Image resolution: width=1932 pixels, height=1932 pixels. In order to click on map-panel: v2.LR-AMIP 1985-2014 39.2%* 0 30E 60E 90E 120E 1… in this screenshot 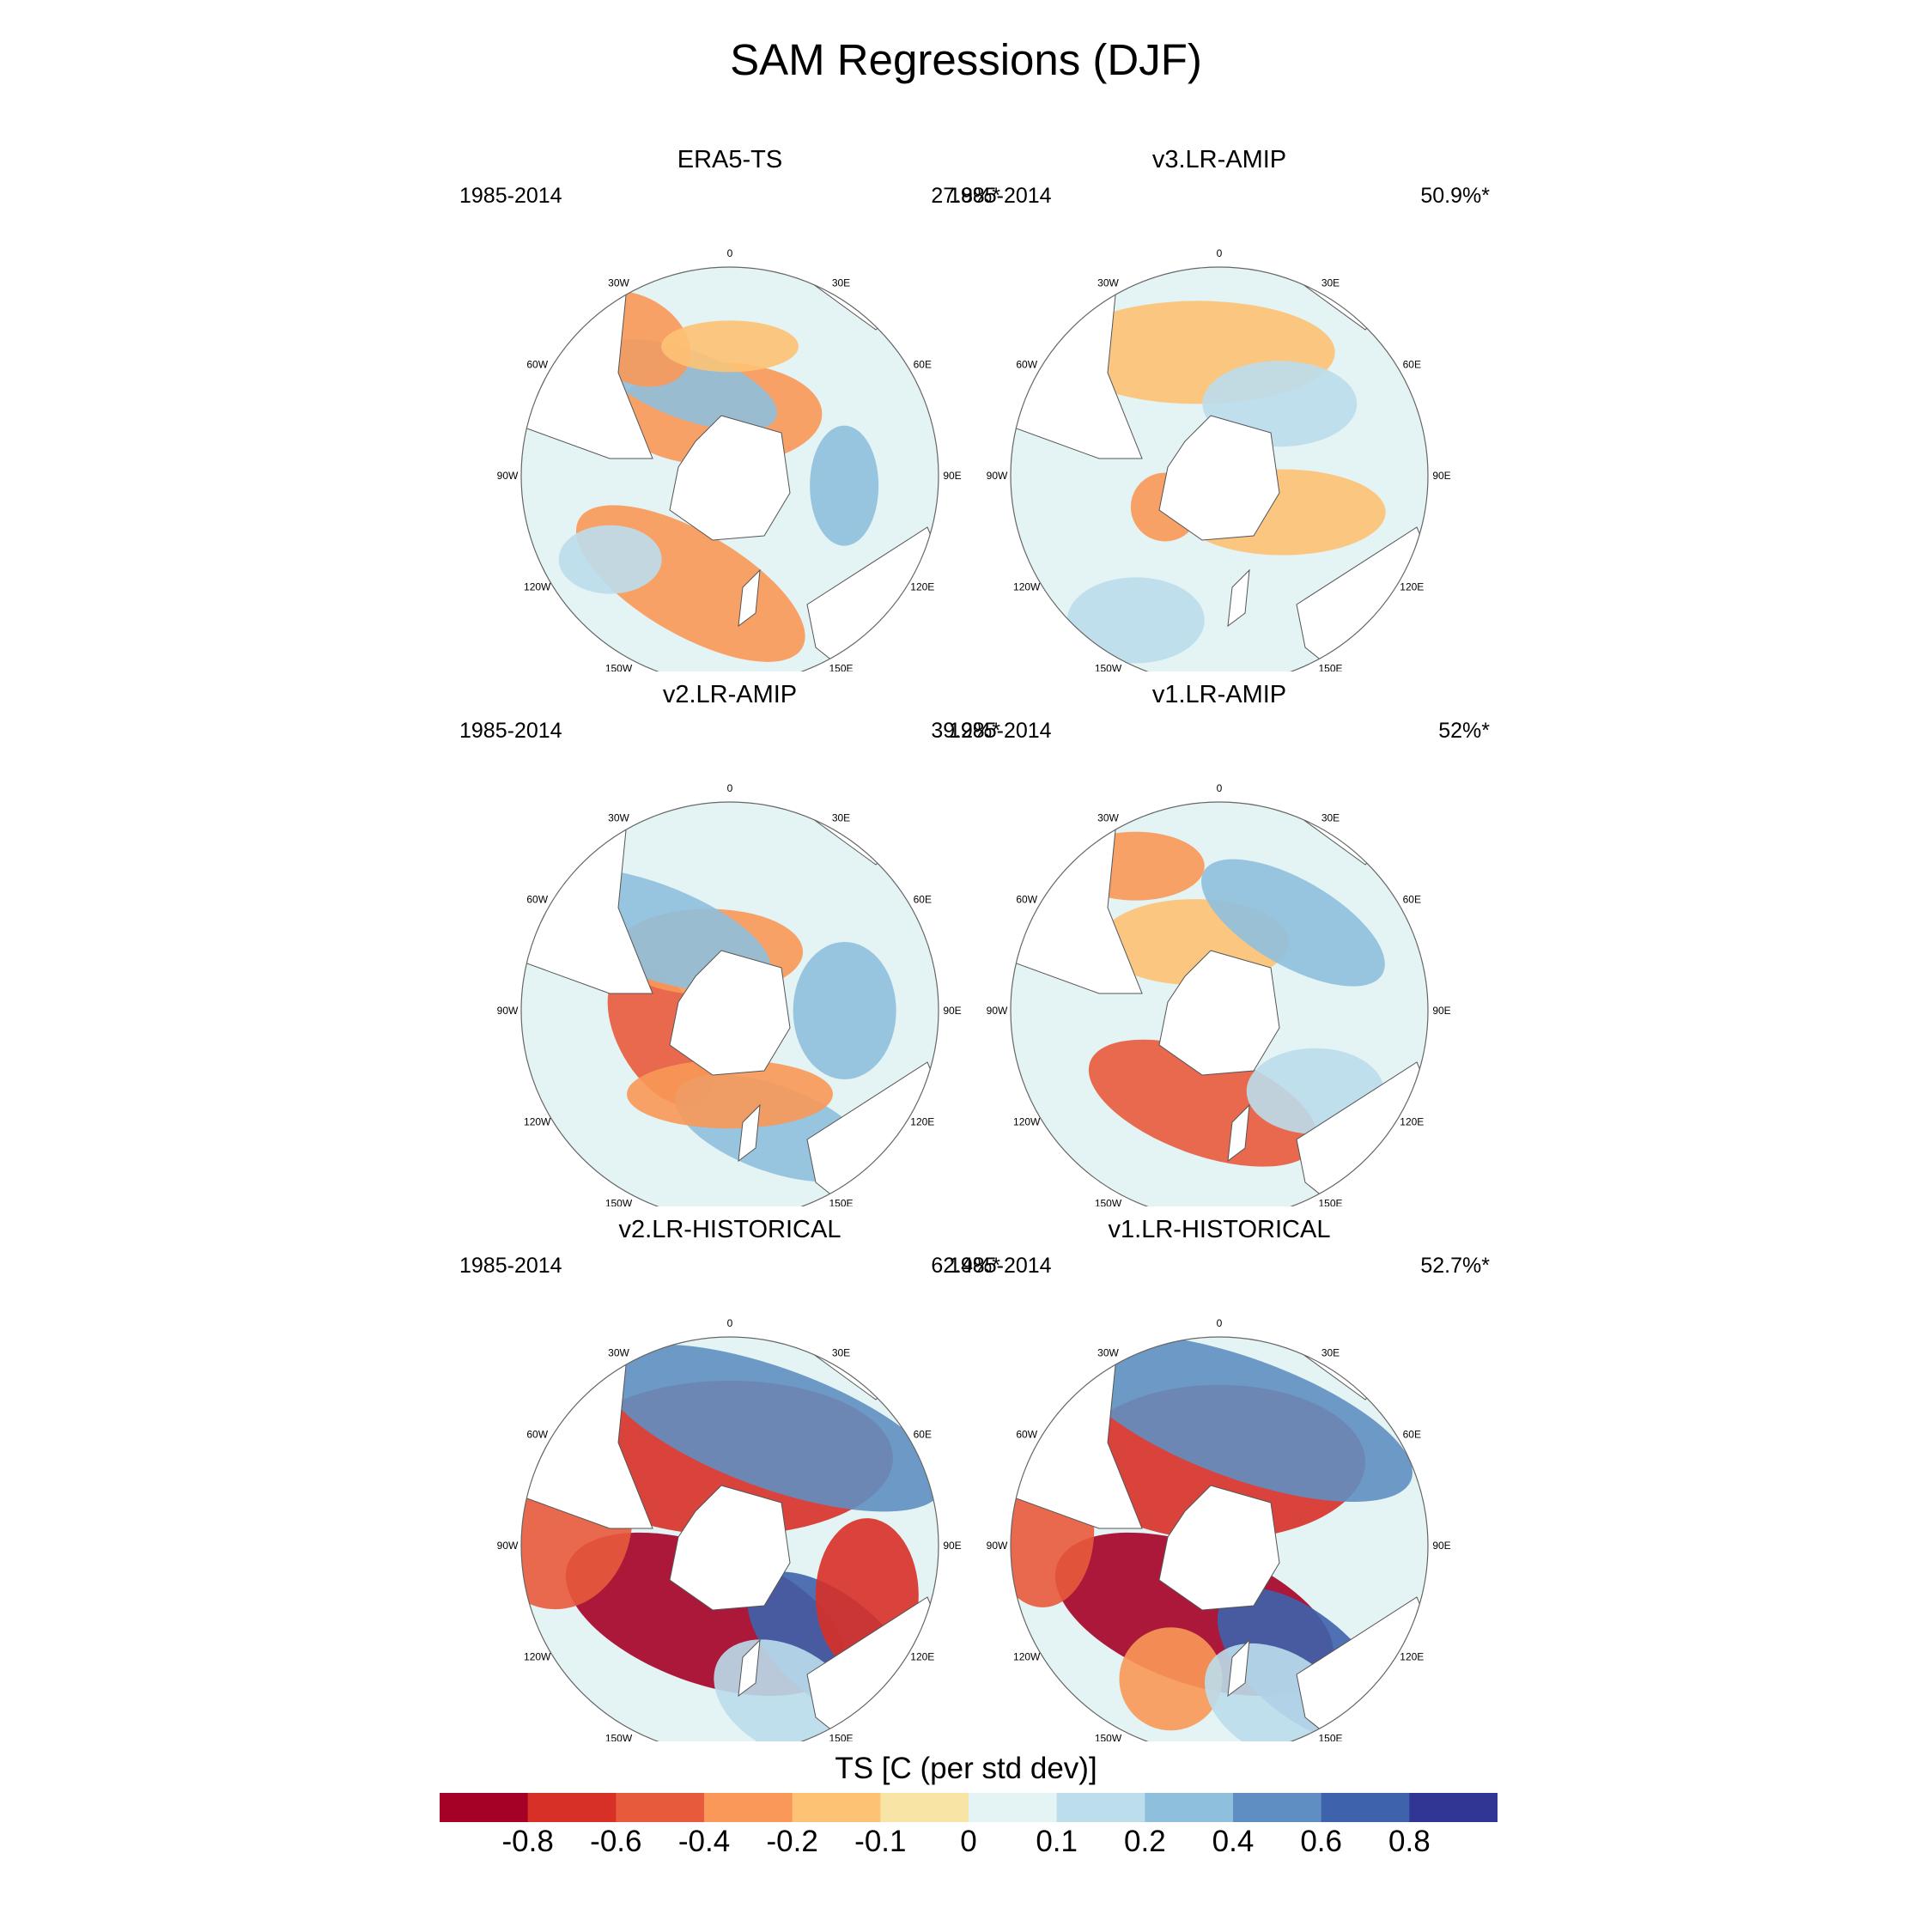, I will do `click(730, 943)`.